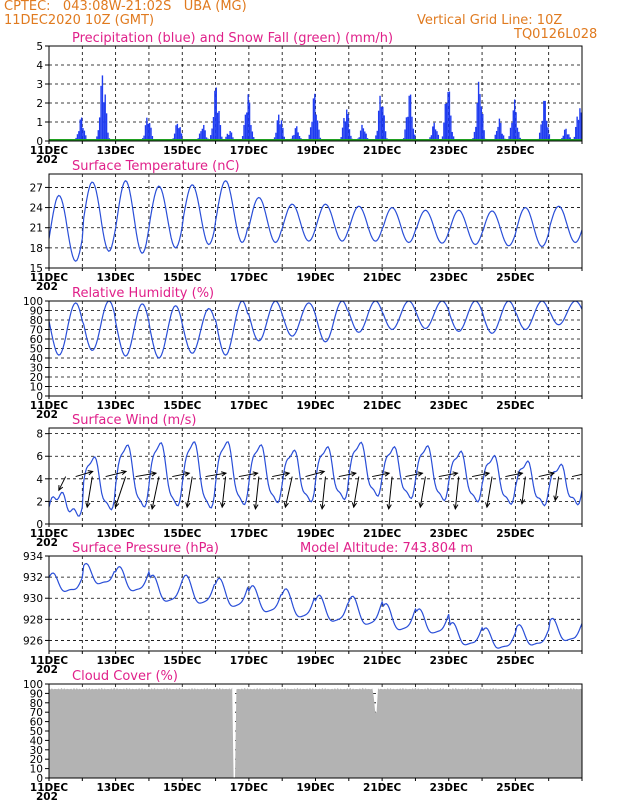  I want to click on y-tick-label: 930, so click(33, 599).